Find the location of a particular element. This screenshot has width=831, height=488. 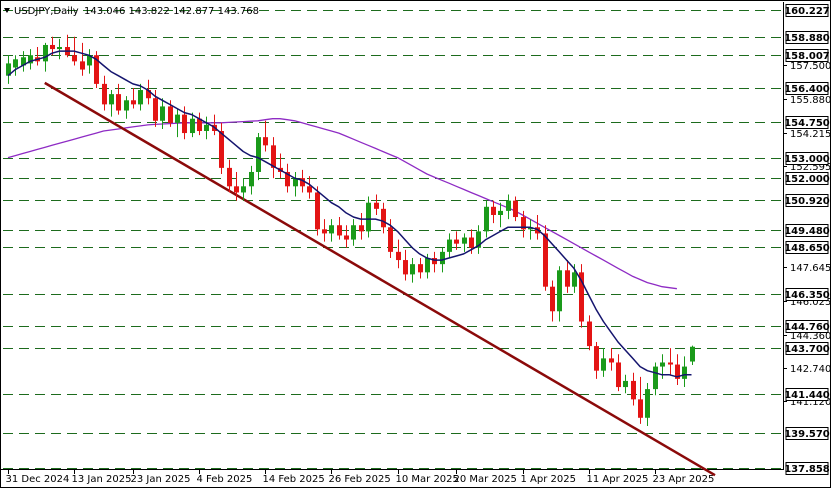

x-tick-label: 20 Mar 2025 is located at coordinates (485, 479).